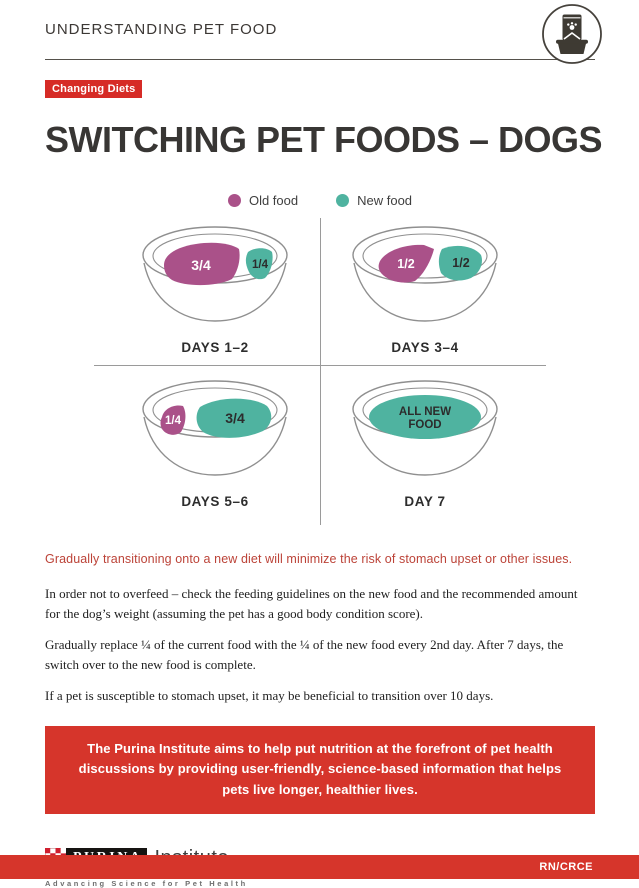 This screenshot has width=639, height=888. I want to click on bowl-illustration-days-3-4: 1/2 1/2, so click(425, 274).